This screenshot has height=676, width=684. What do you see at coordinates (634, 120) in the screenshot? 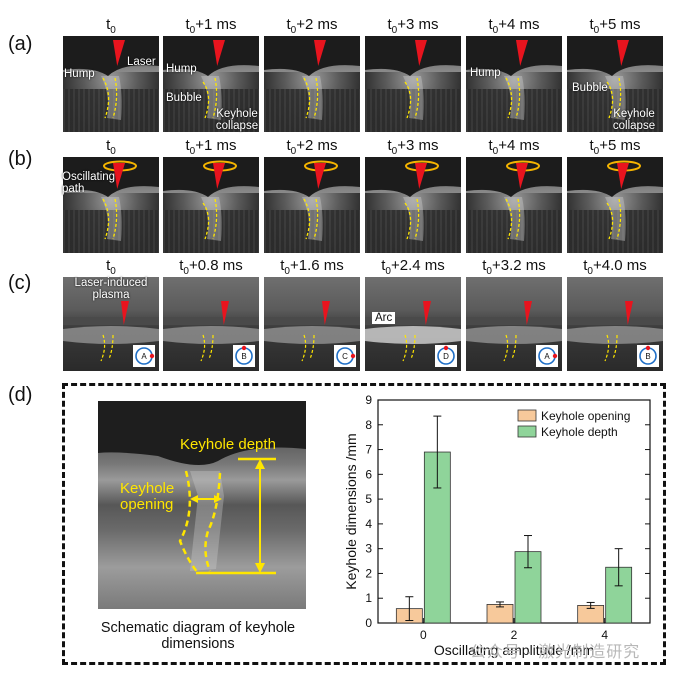
I see `collapse-note-6: Keyhole collapse` at bounding box center [634, 120].